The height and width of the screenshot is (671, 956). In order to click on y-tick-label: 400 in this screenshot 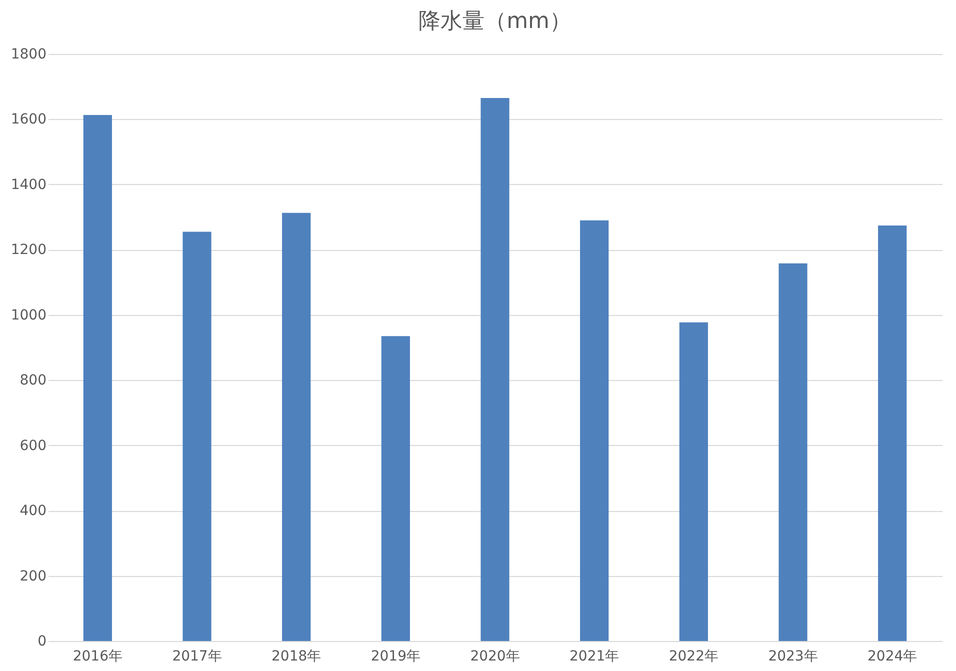, I will do `click(33, 511)`.